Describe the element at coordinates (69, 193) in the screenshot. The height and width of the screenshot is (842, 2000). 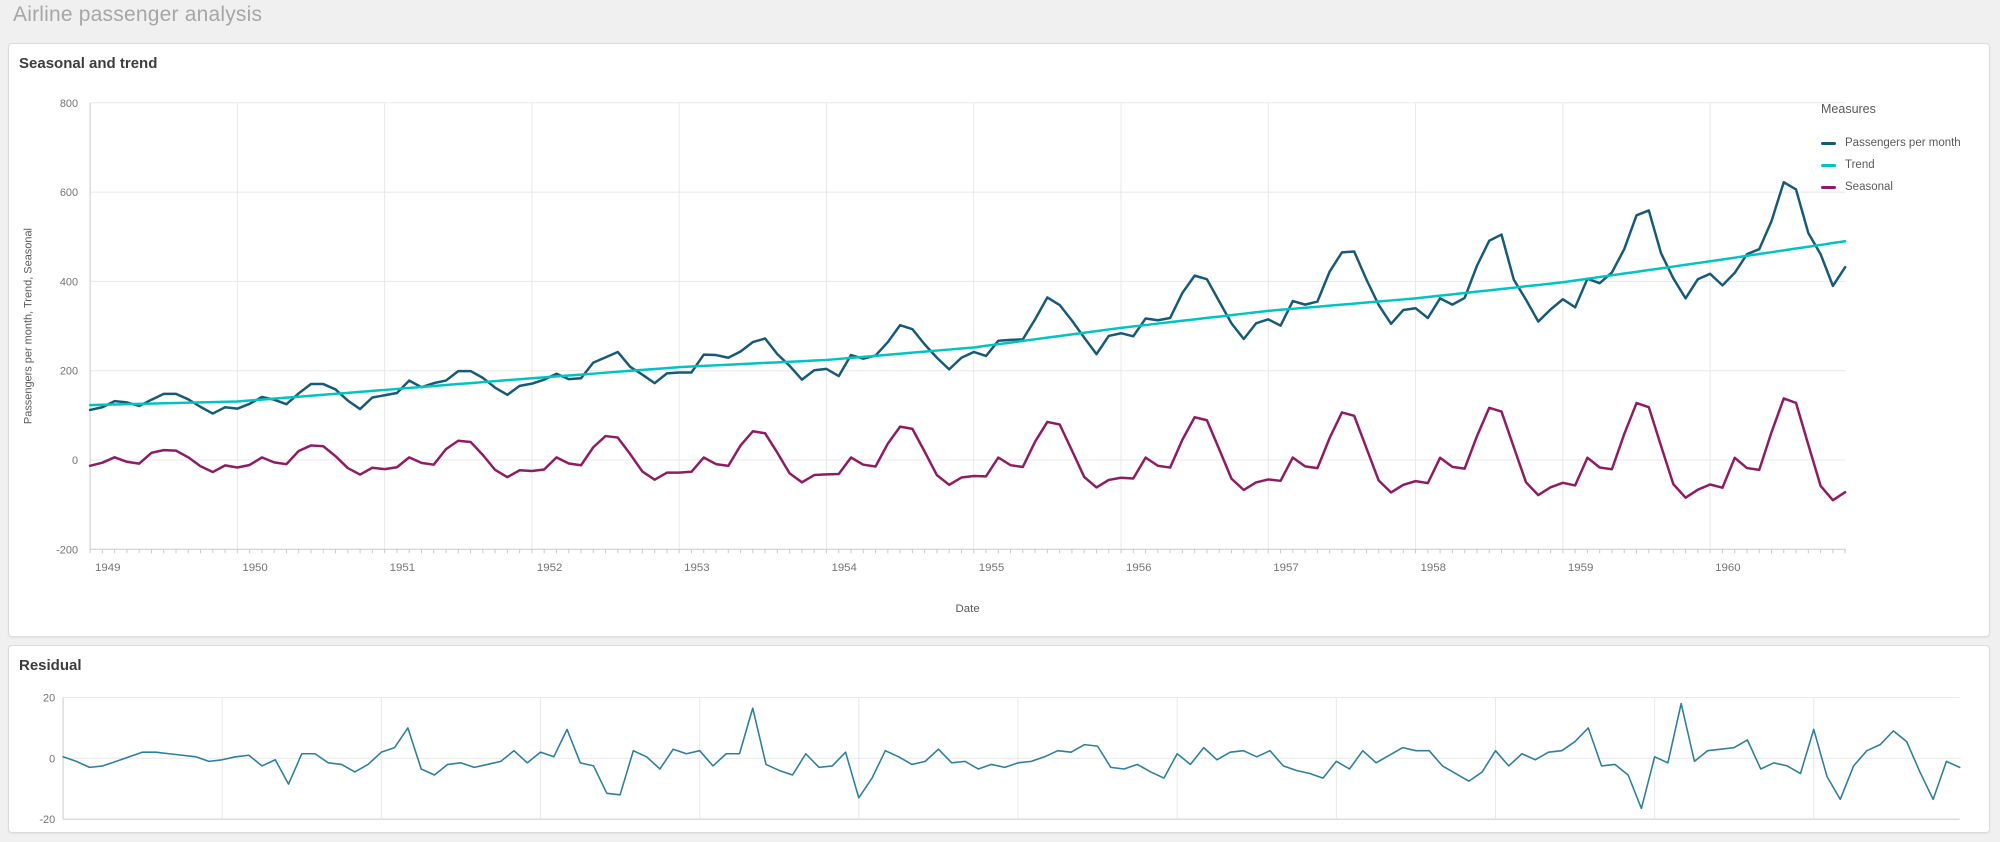
I see `y-tick-label: 600` at that location.